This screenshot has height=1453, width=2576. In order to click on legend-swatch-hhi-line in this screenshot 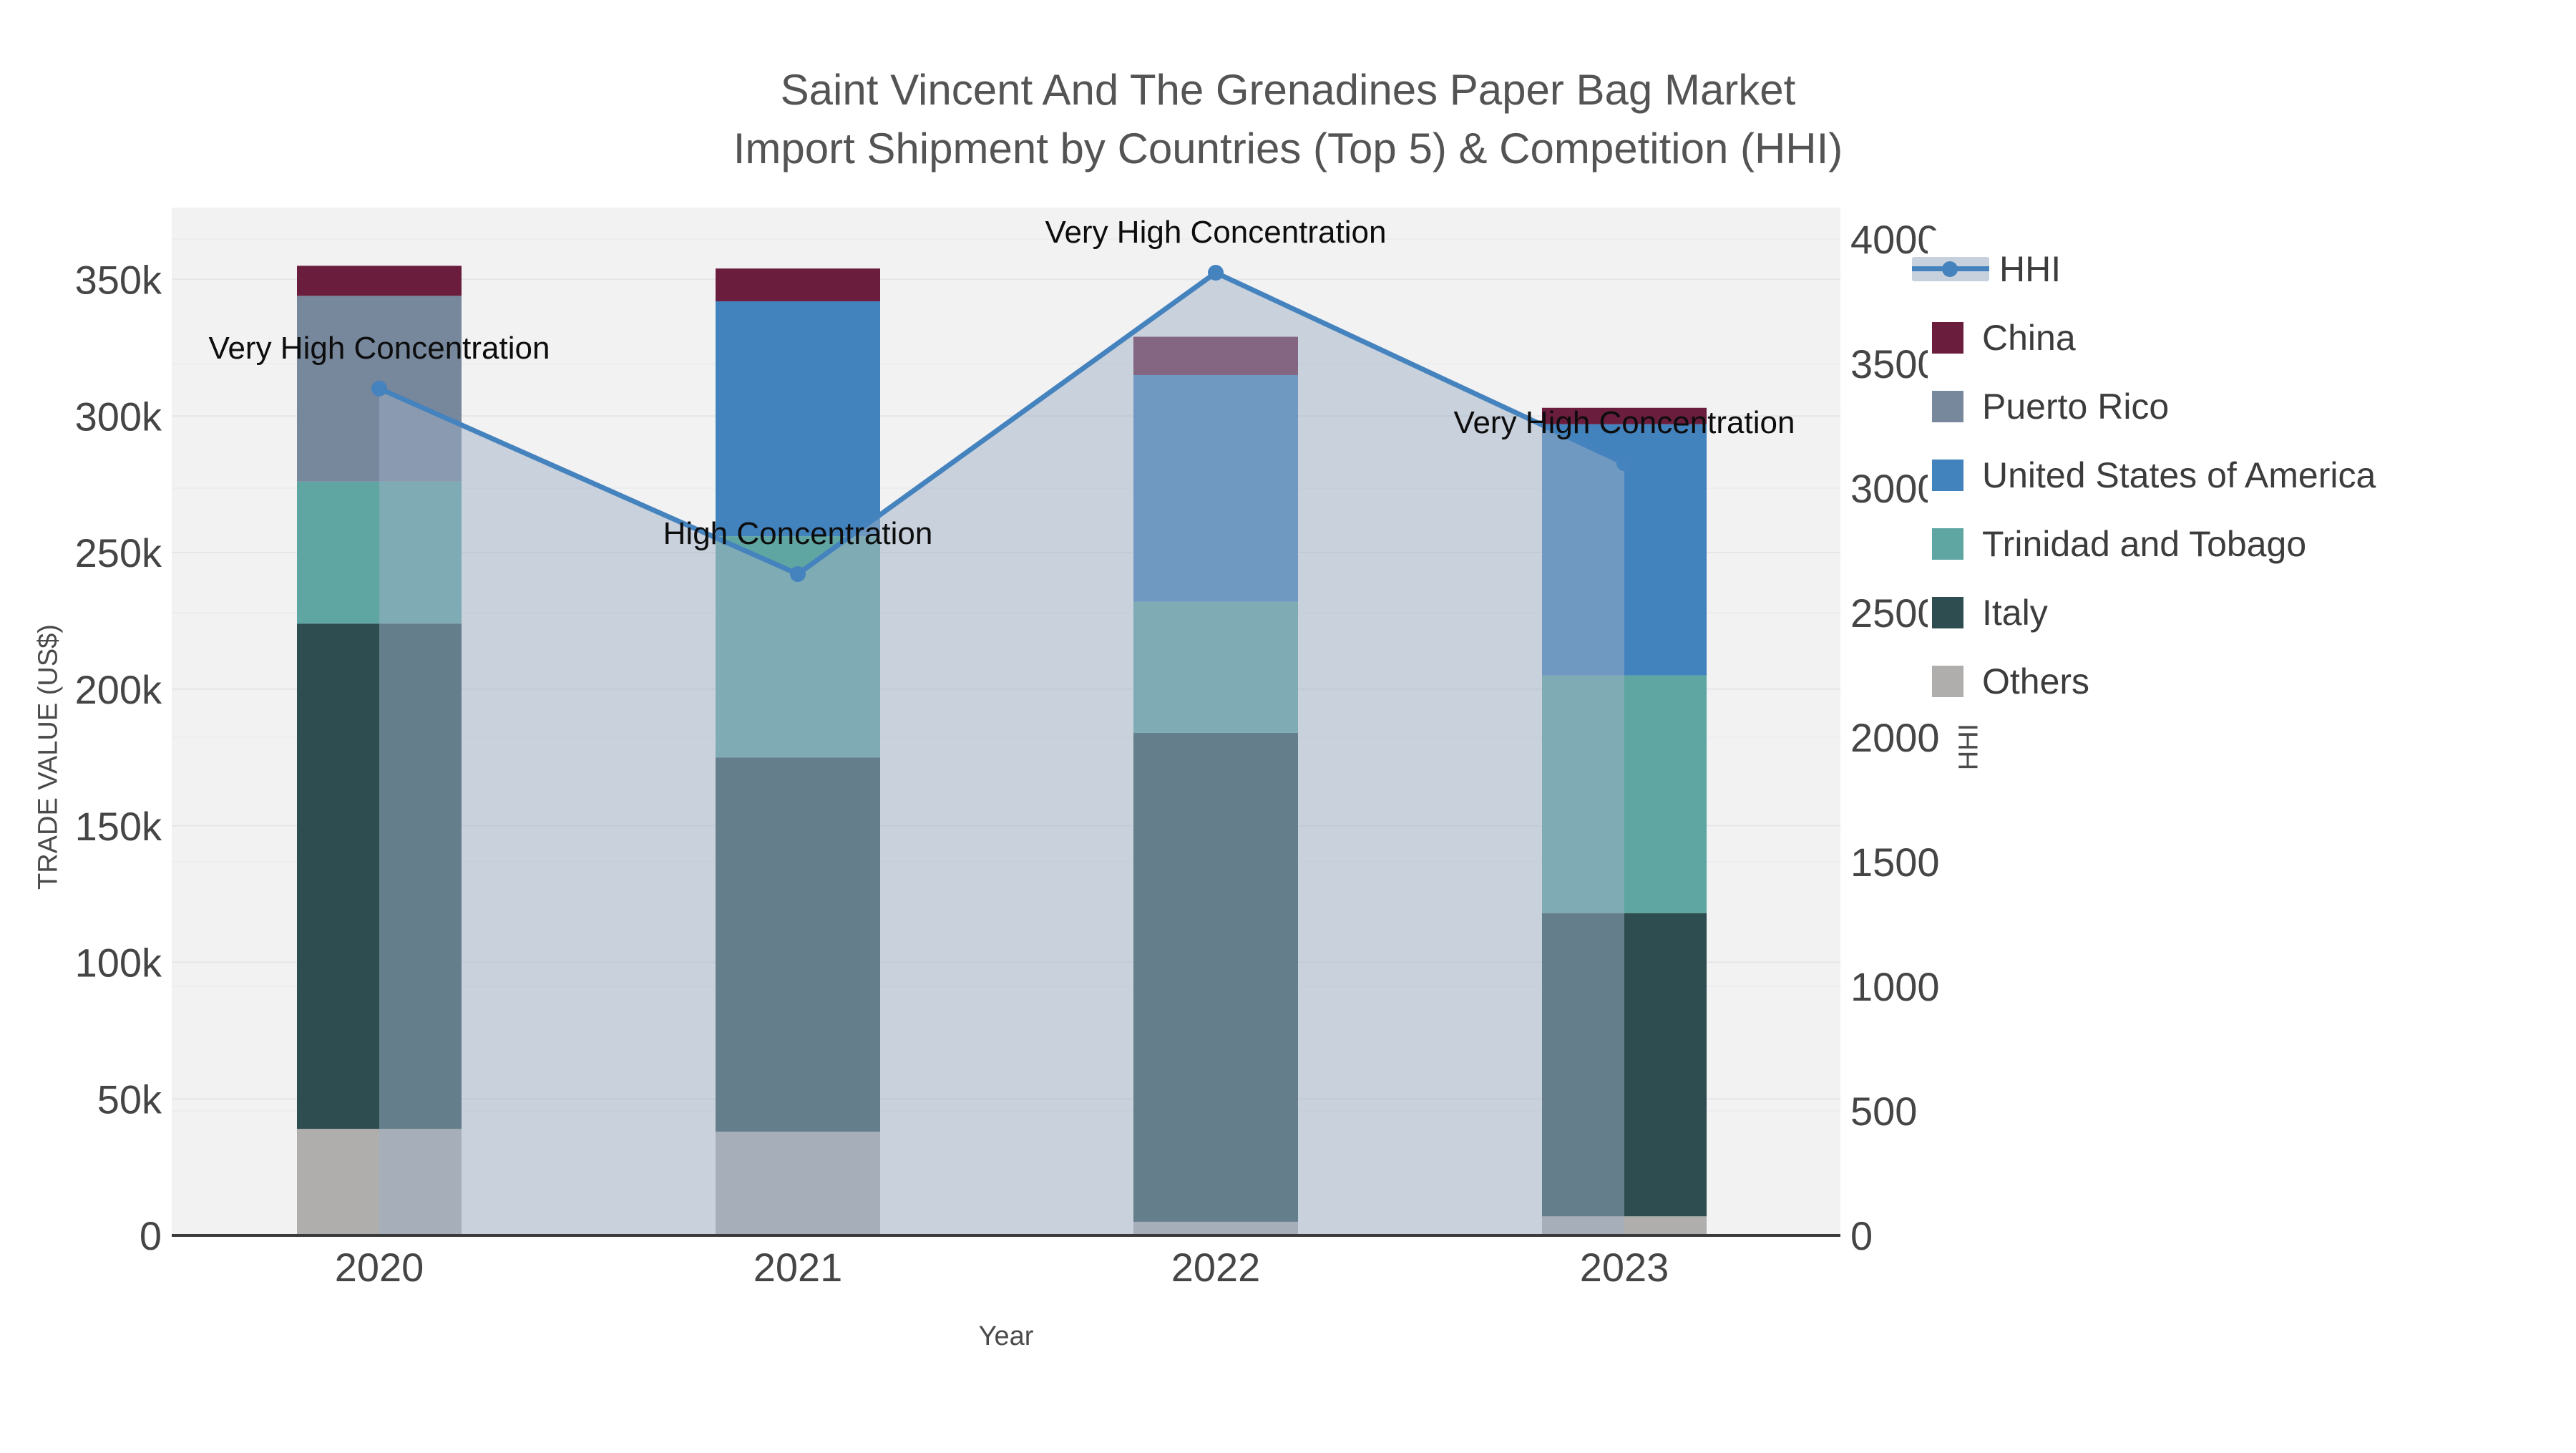, I will do `click(1950, 269)`.